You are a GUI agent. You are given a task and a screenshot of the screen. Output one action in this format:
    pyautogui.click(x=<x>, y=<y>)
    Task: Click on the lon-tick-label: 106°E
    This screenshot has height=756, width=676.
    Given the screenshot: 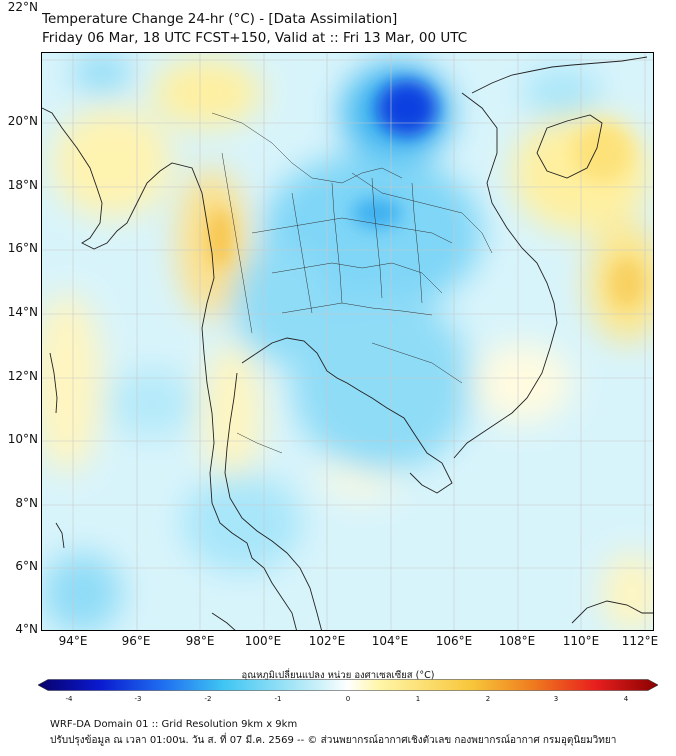 What is the action you would take?
    pyautogui.click(x=454, y=641)
    